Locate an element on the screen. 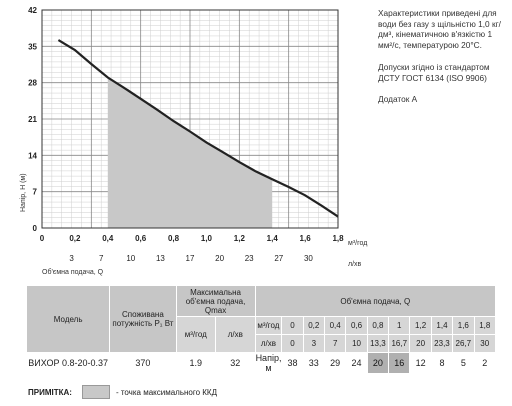  head-value-cell: 5 is located at coordinates (463, 363).